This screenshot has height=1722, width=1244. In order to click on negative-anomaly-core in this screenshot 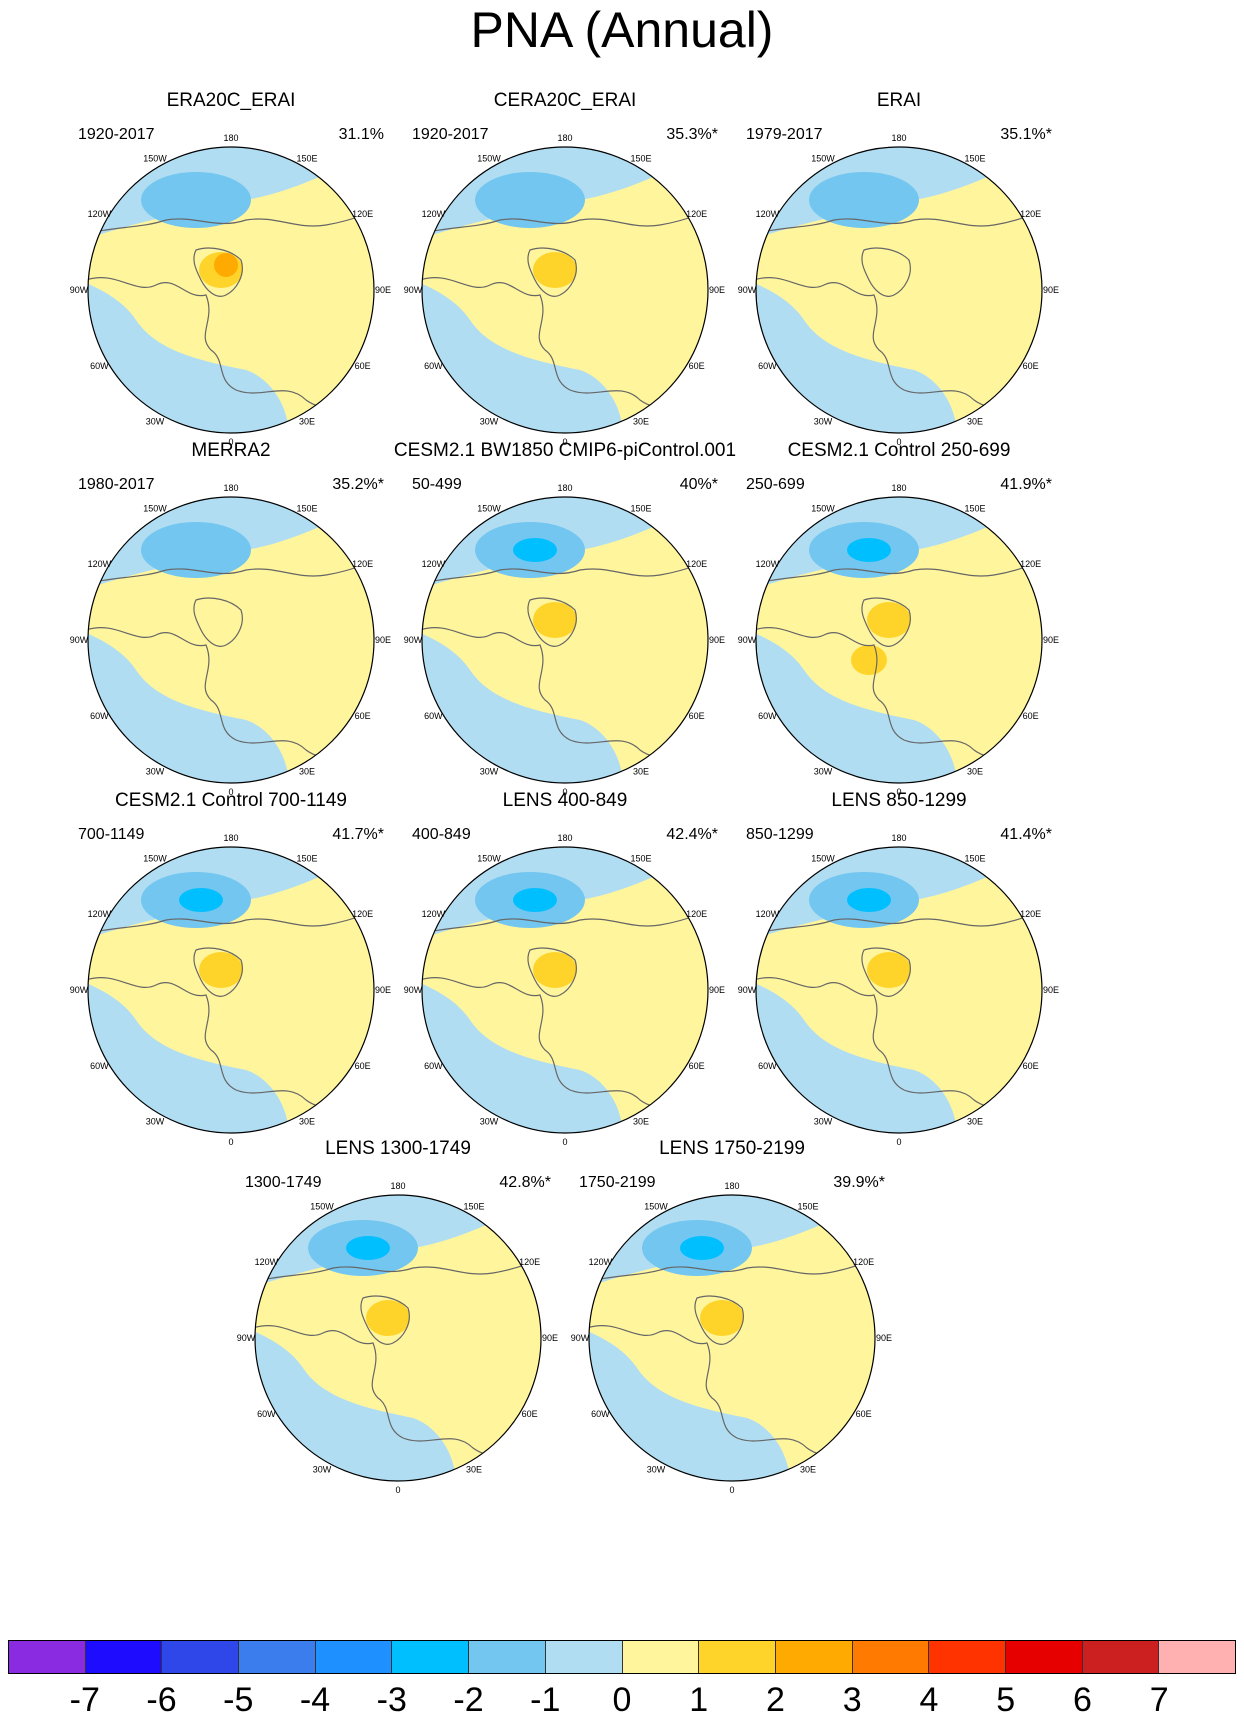, I will do `click(535, 550)`.